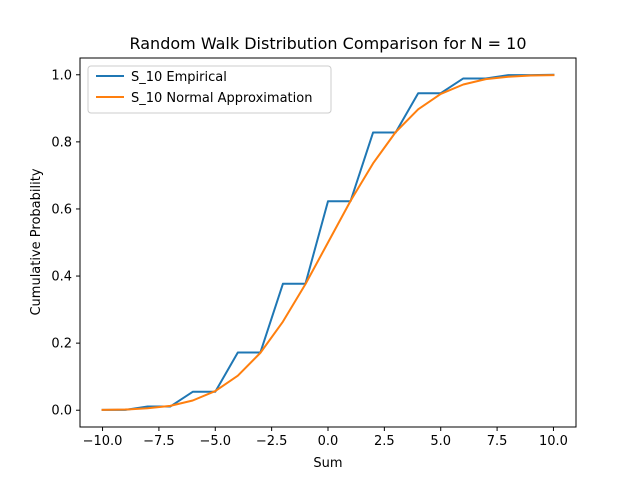 The height and width of the screenshot is (480, 640). I want to click on legend-label-empirical: S_10 Empirical, so click(179, 77).